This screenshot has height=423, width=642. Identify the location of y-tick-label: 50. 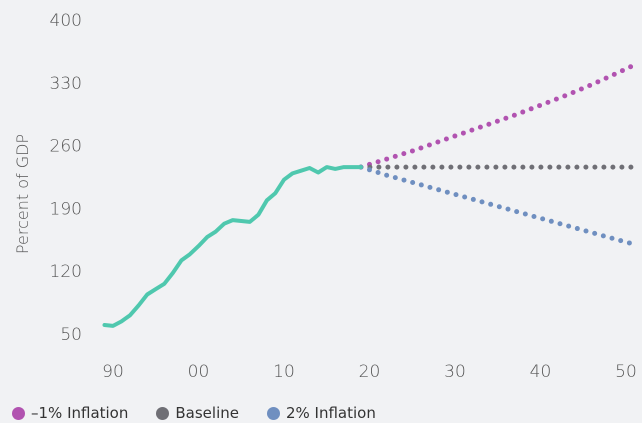
(71, 335).